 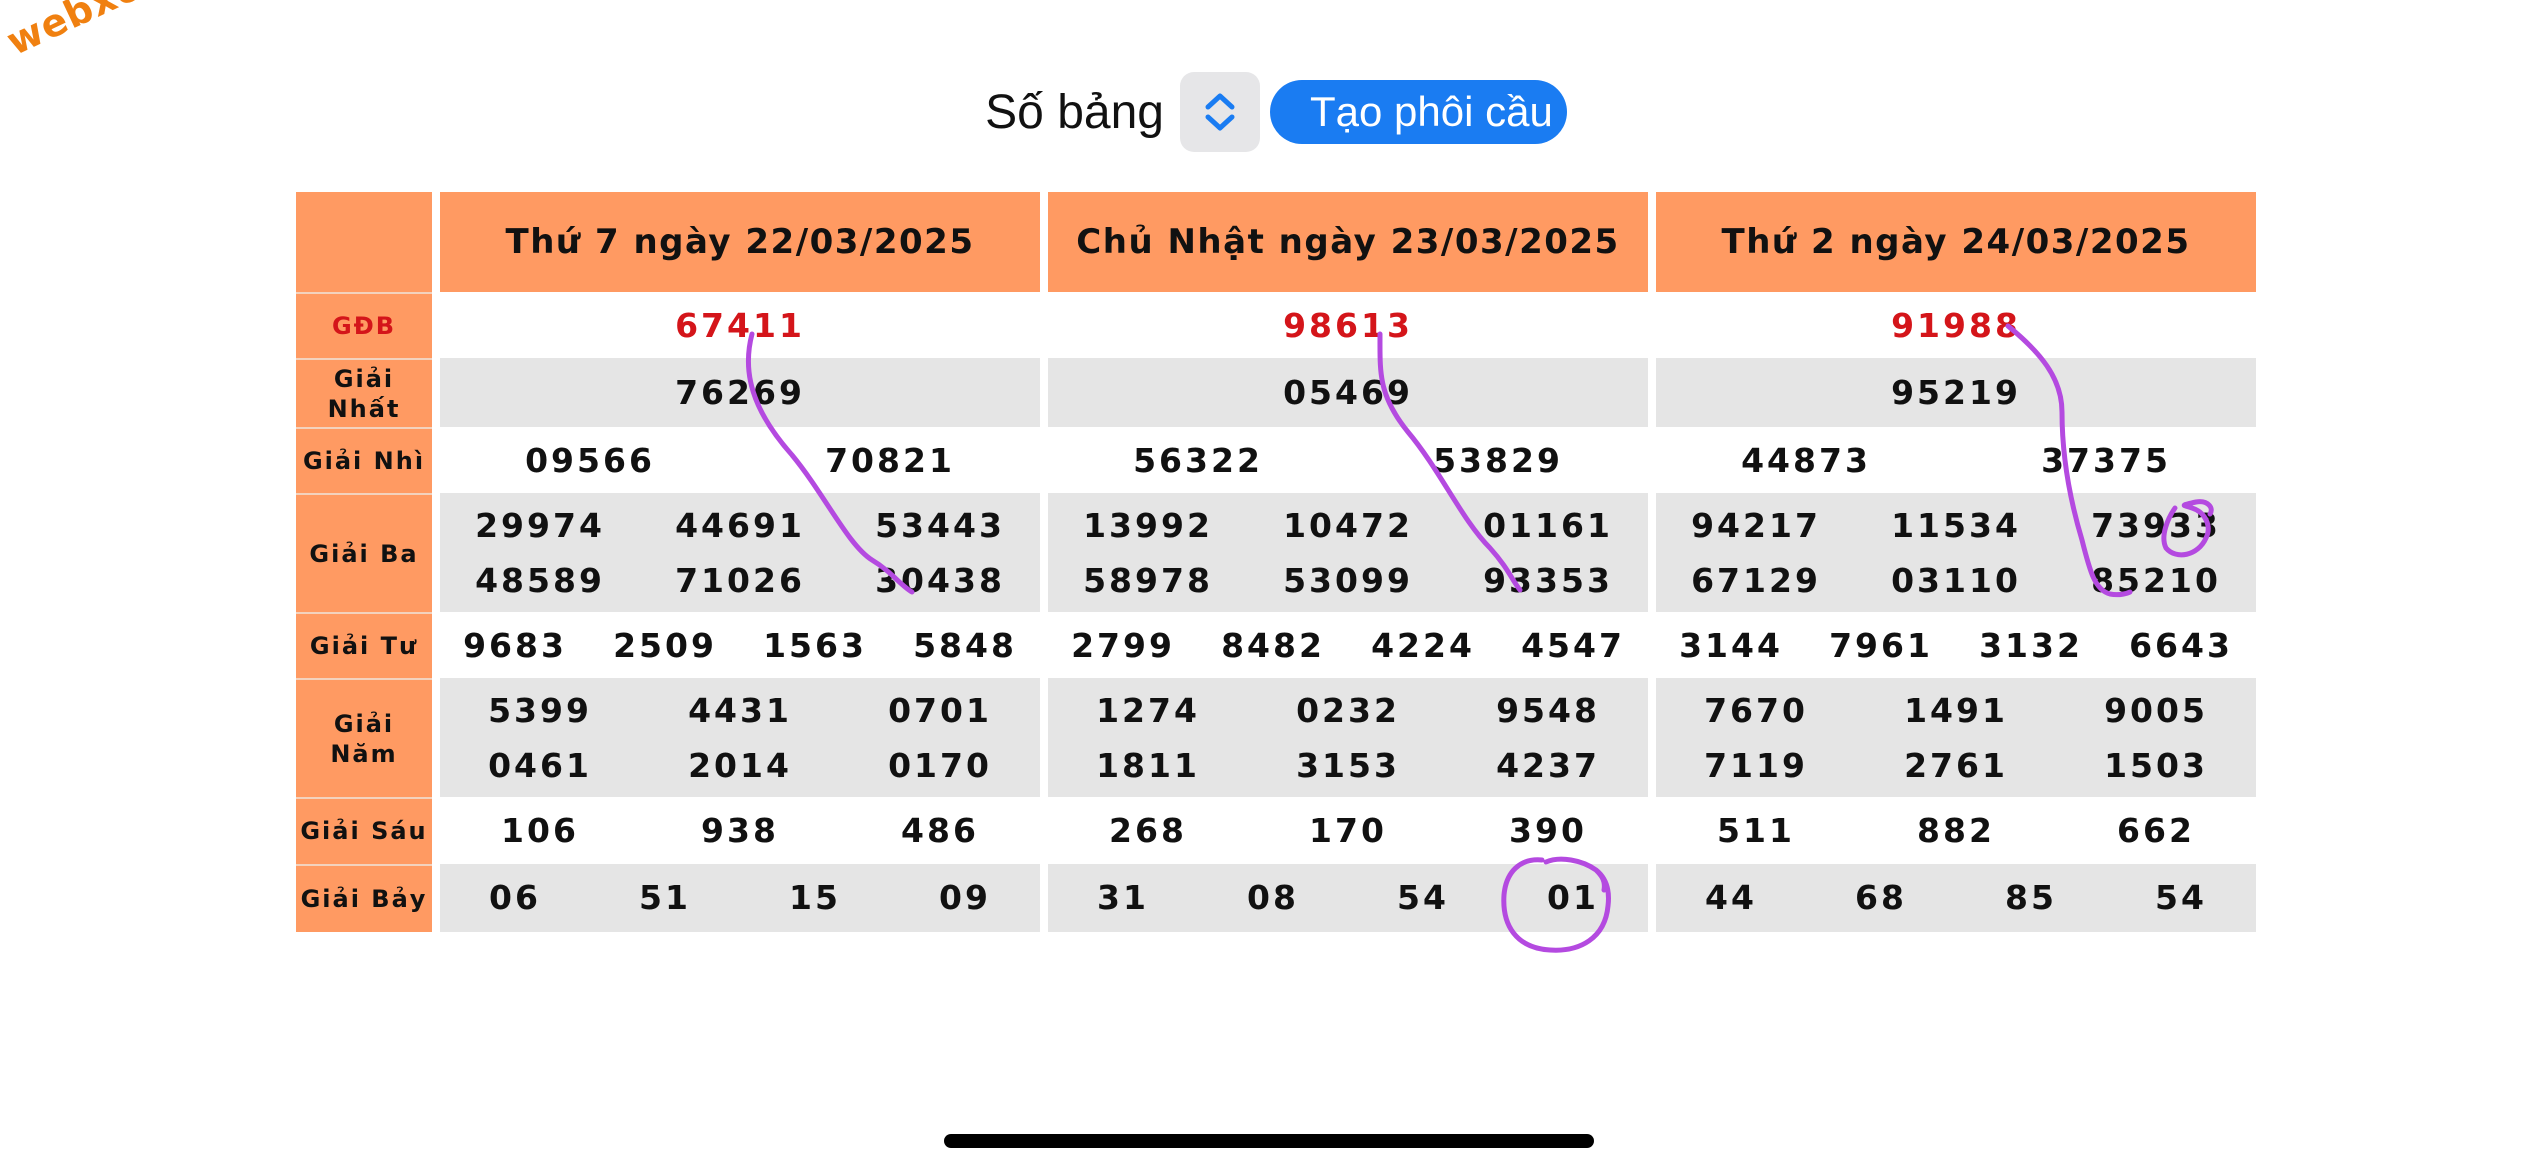 I want to click on prize-label-nam: Giải Năm, so click(x=364, y=738).